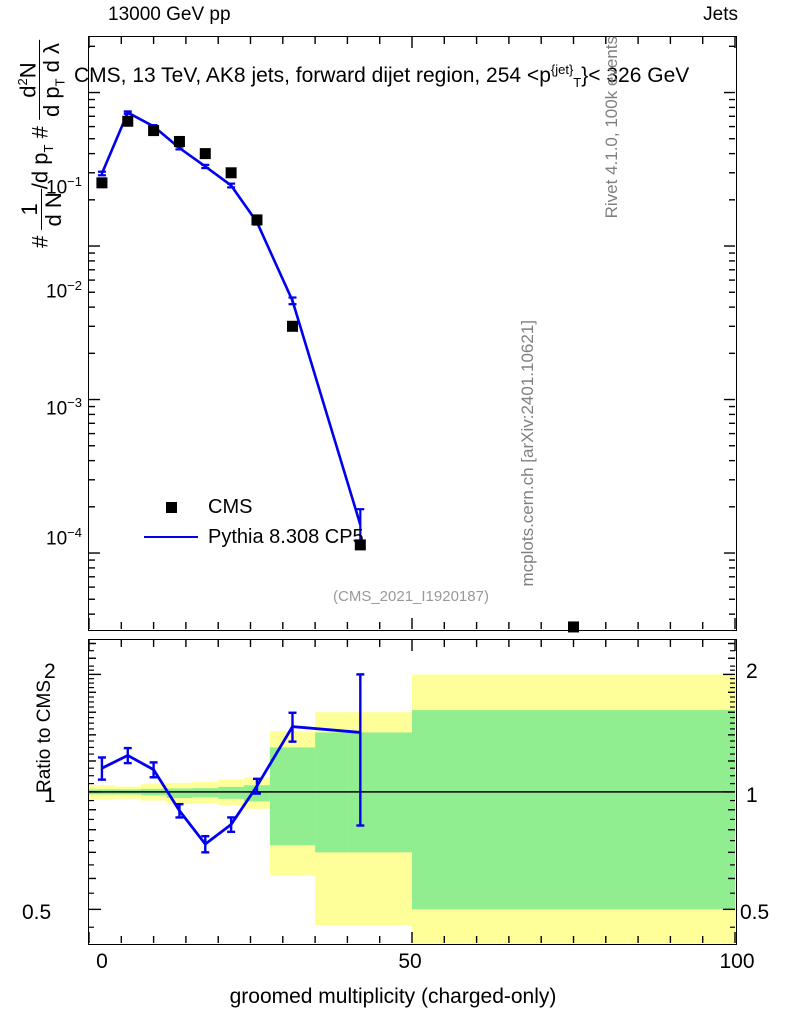 The height and width of the screenshot is (1024, 786). Describe the element at coordinates (44, 736) in the screenshot. I see `y-axis-title-ratio-text: Ratio to CMS` at that location.